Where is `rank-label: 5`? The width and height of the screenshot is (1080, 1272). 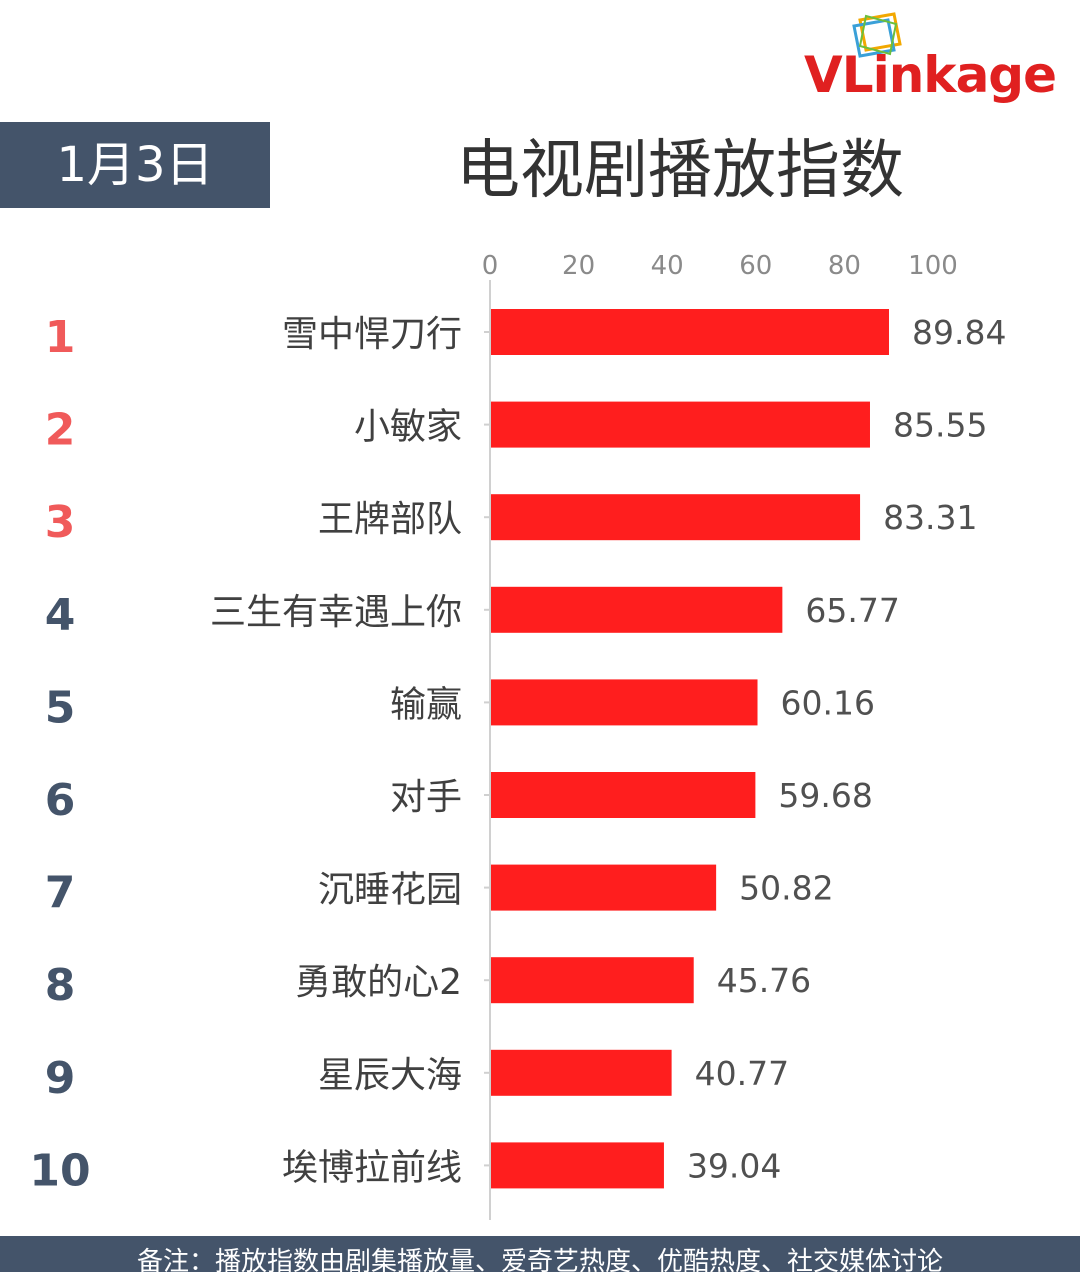
rank-label: 5 is located at coordinates (60, 707).